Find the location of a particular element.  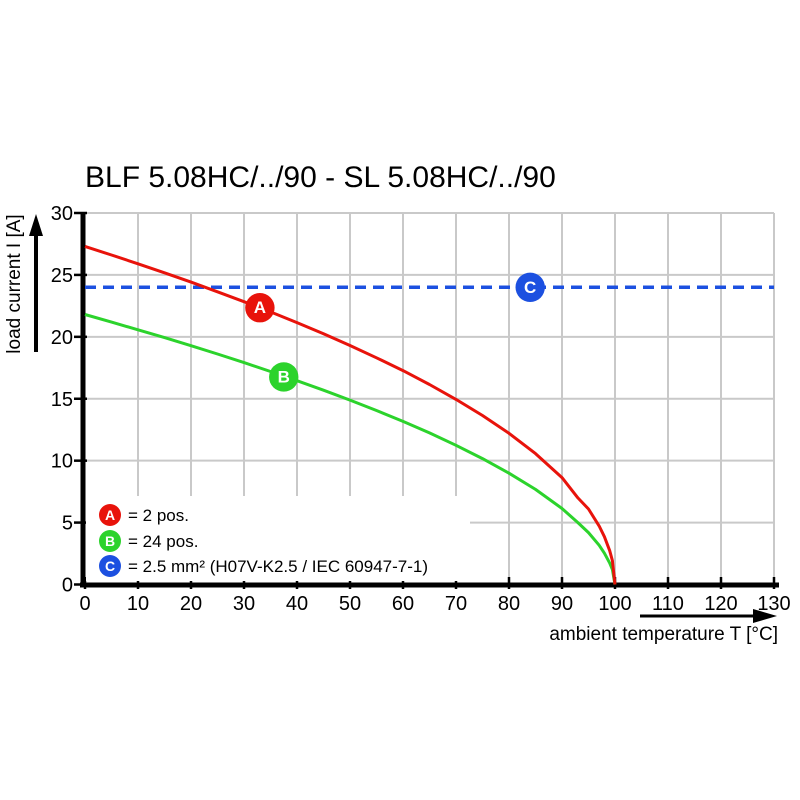

x-tick-label: 30 is located at coordinates (244, 604).